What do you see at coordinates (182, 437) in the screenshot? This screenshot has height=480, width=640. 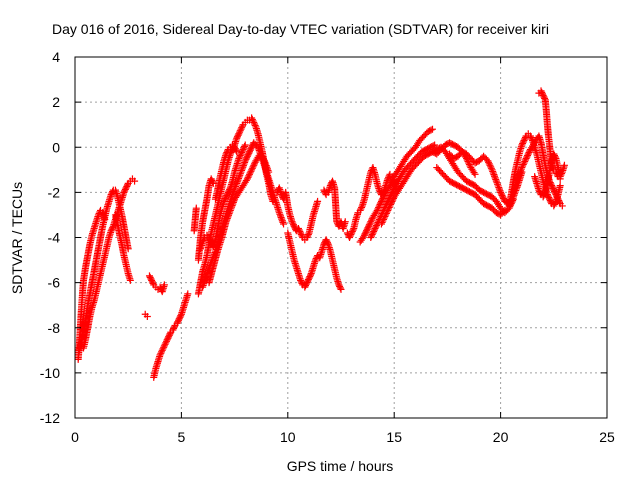 I see `x-tick-label: 5` at bounding box center [182, 437].